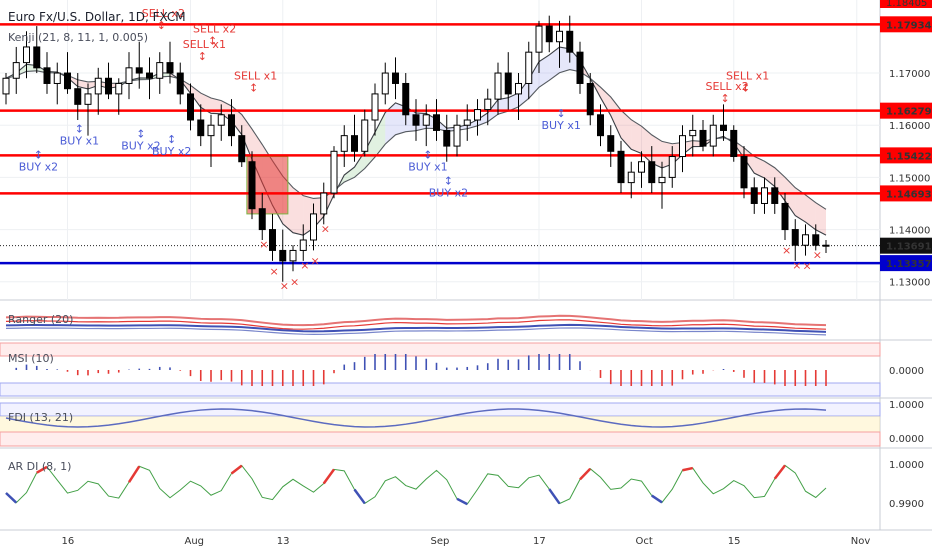 Image resolution: width=932 pixels, height=550 pixels. I want to click on top-label-bg, so click(906, 4).